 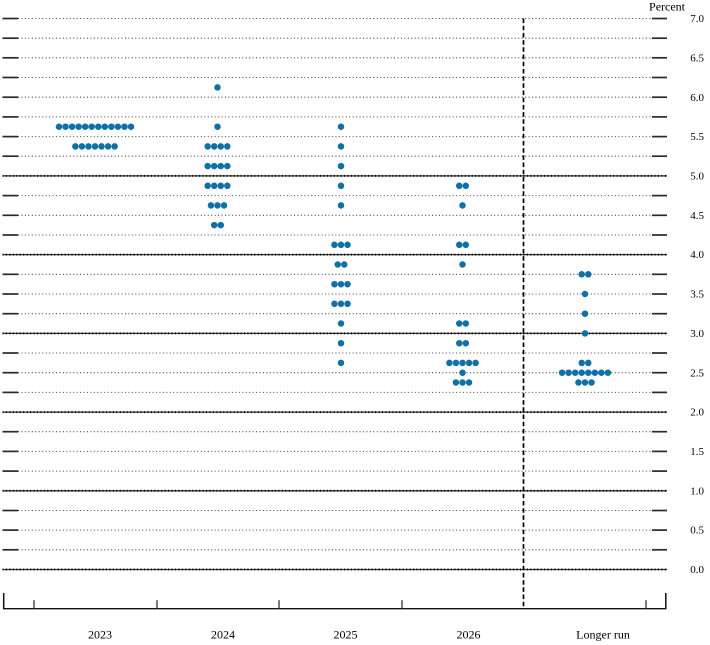 What do you see at coordinates (697, 177) in the screenshot?
I see `svg-text: 5.0` at bounding box center [697, 177].